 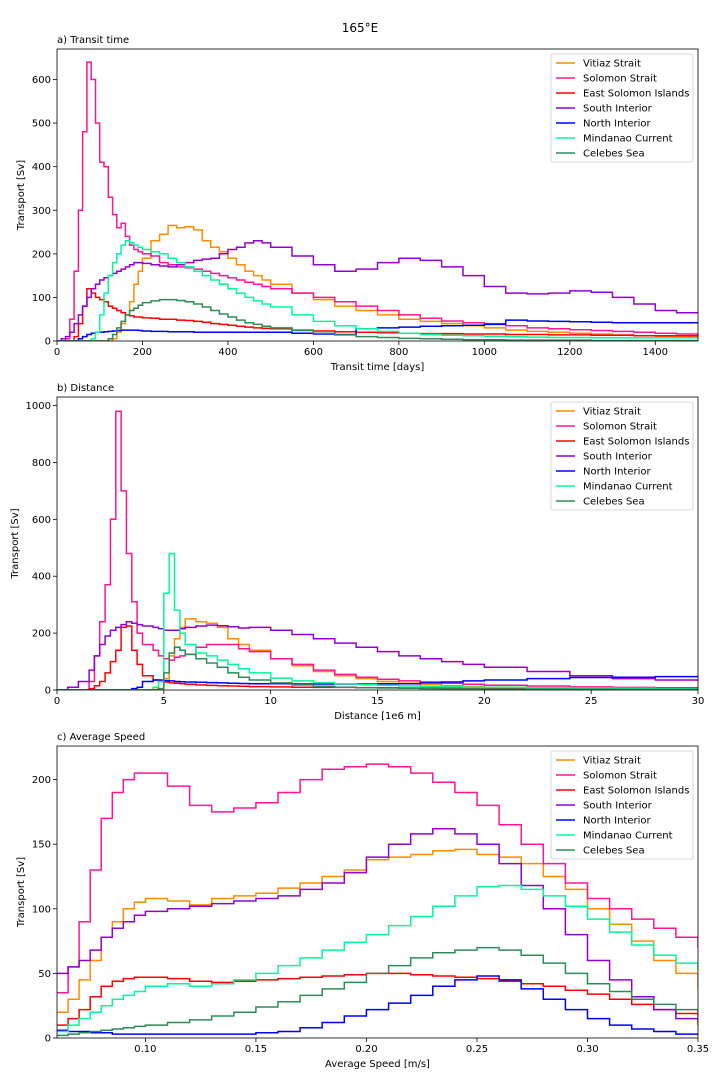 I want to click on x-tick-label: 0.25, so click(x=477, y=1049).